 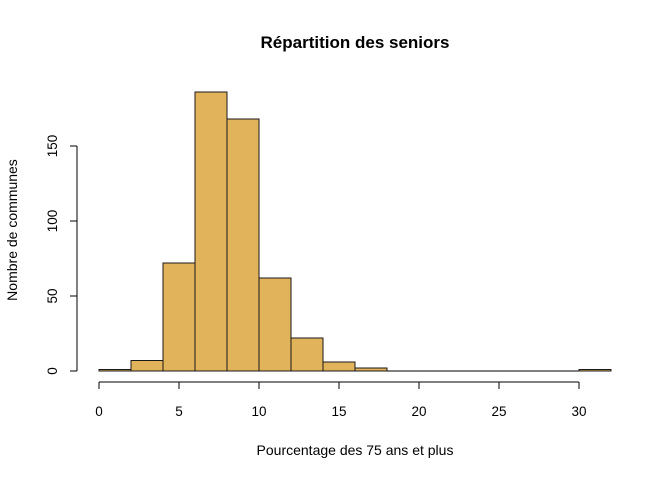 I want to click on y-axis: 0 50 100 150, so click(x=61, y=255).